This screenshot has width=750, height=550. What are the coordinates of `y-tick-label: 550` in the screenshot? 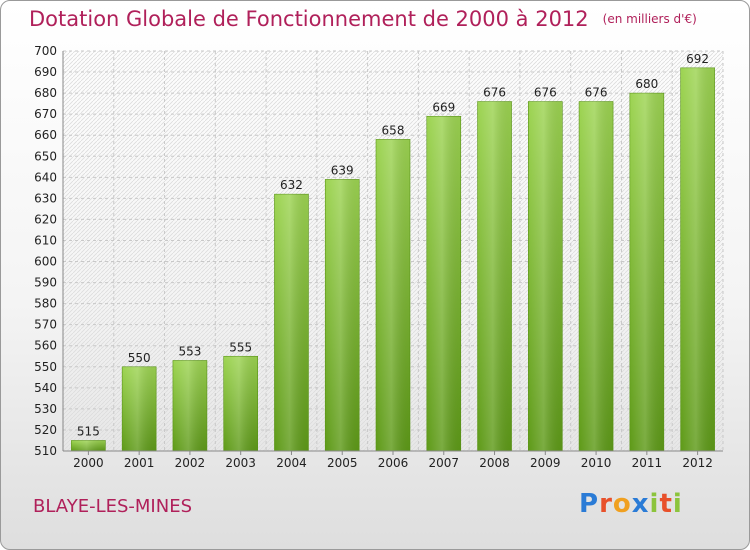 It's located at (45, 367).